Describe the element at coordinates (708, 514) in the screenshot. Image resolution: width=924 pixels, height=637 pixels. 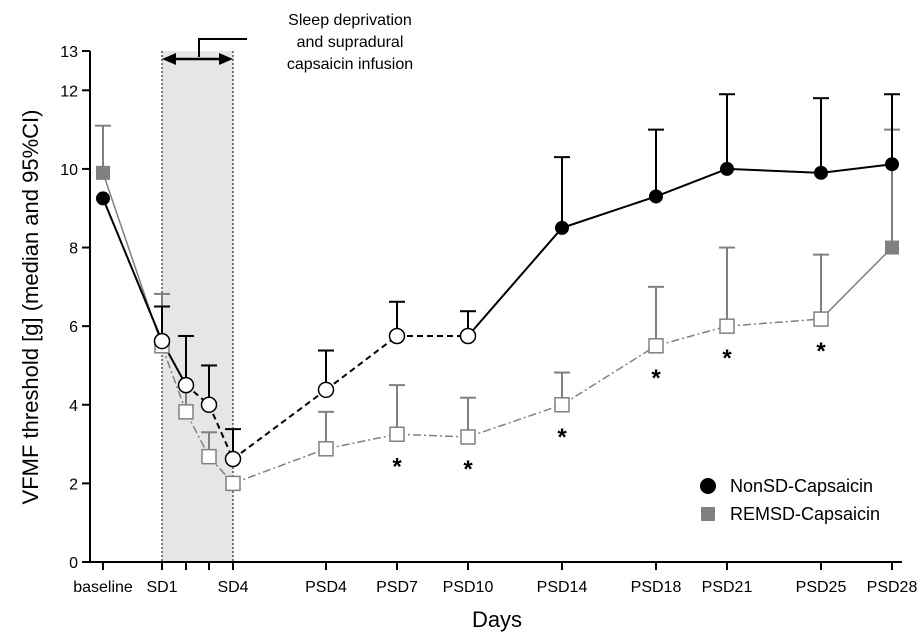
I see `legend-marker-remsd` at that location.